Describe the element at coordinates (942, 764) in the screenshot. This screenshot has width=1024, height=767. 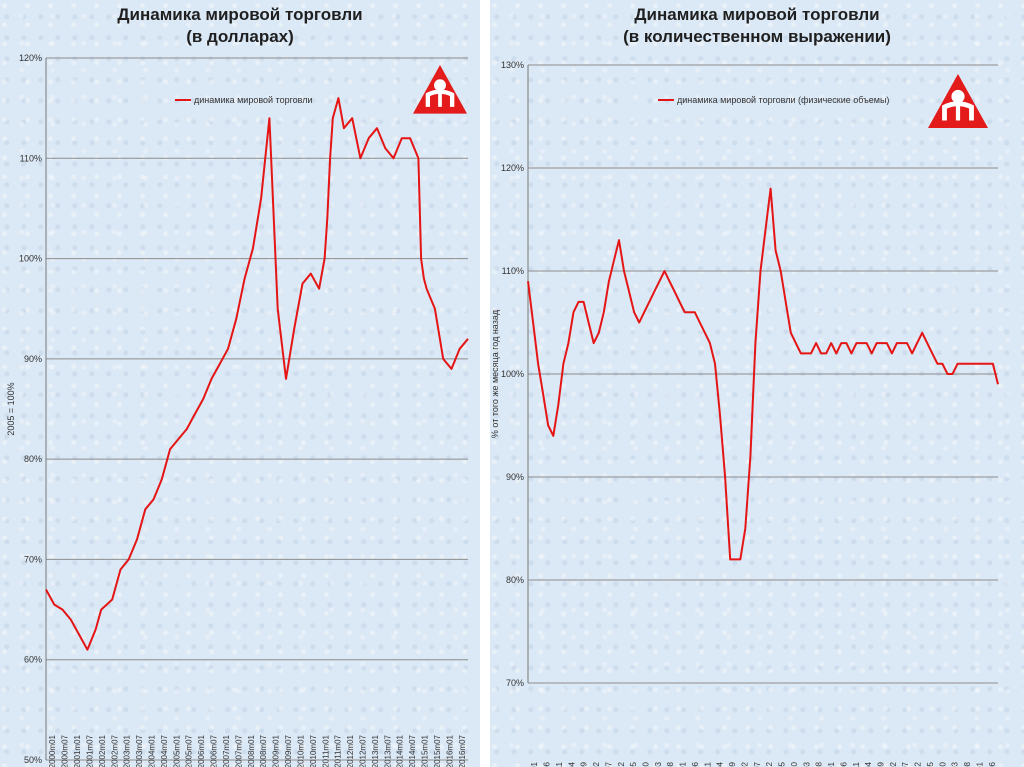
I see `right-x-tick-label: 2014m10` at that location.